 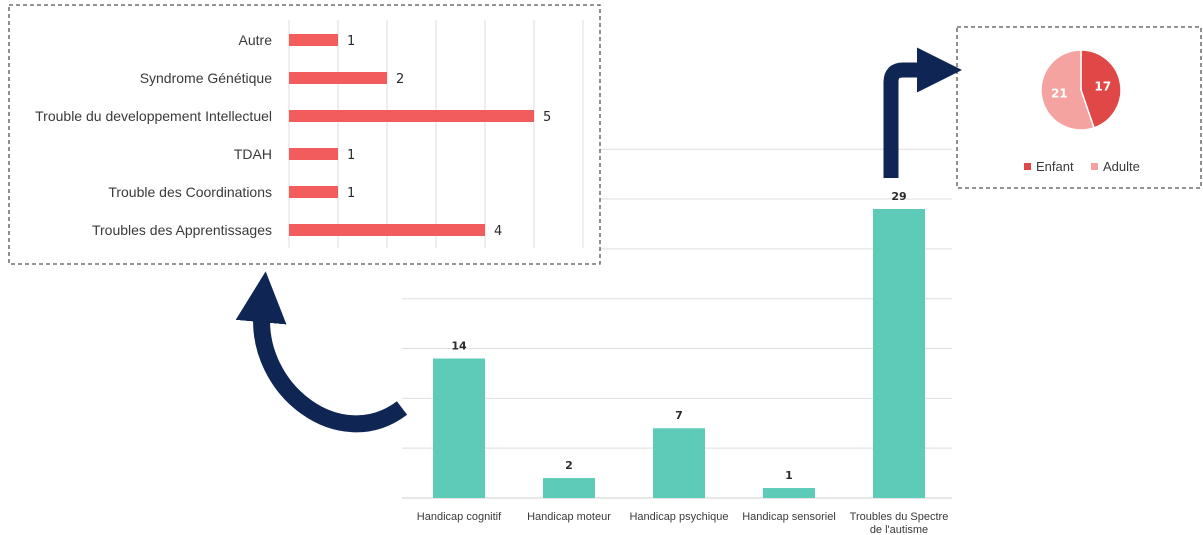 I want to click on main-category-label: Handicap cognitif, so click(x=459, y=517).